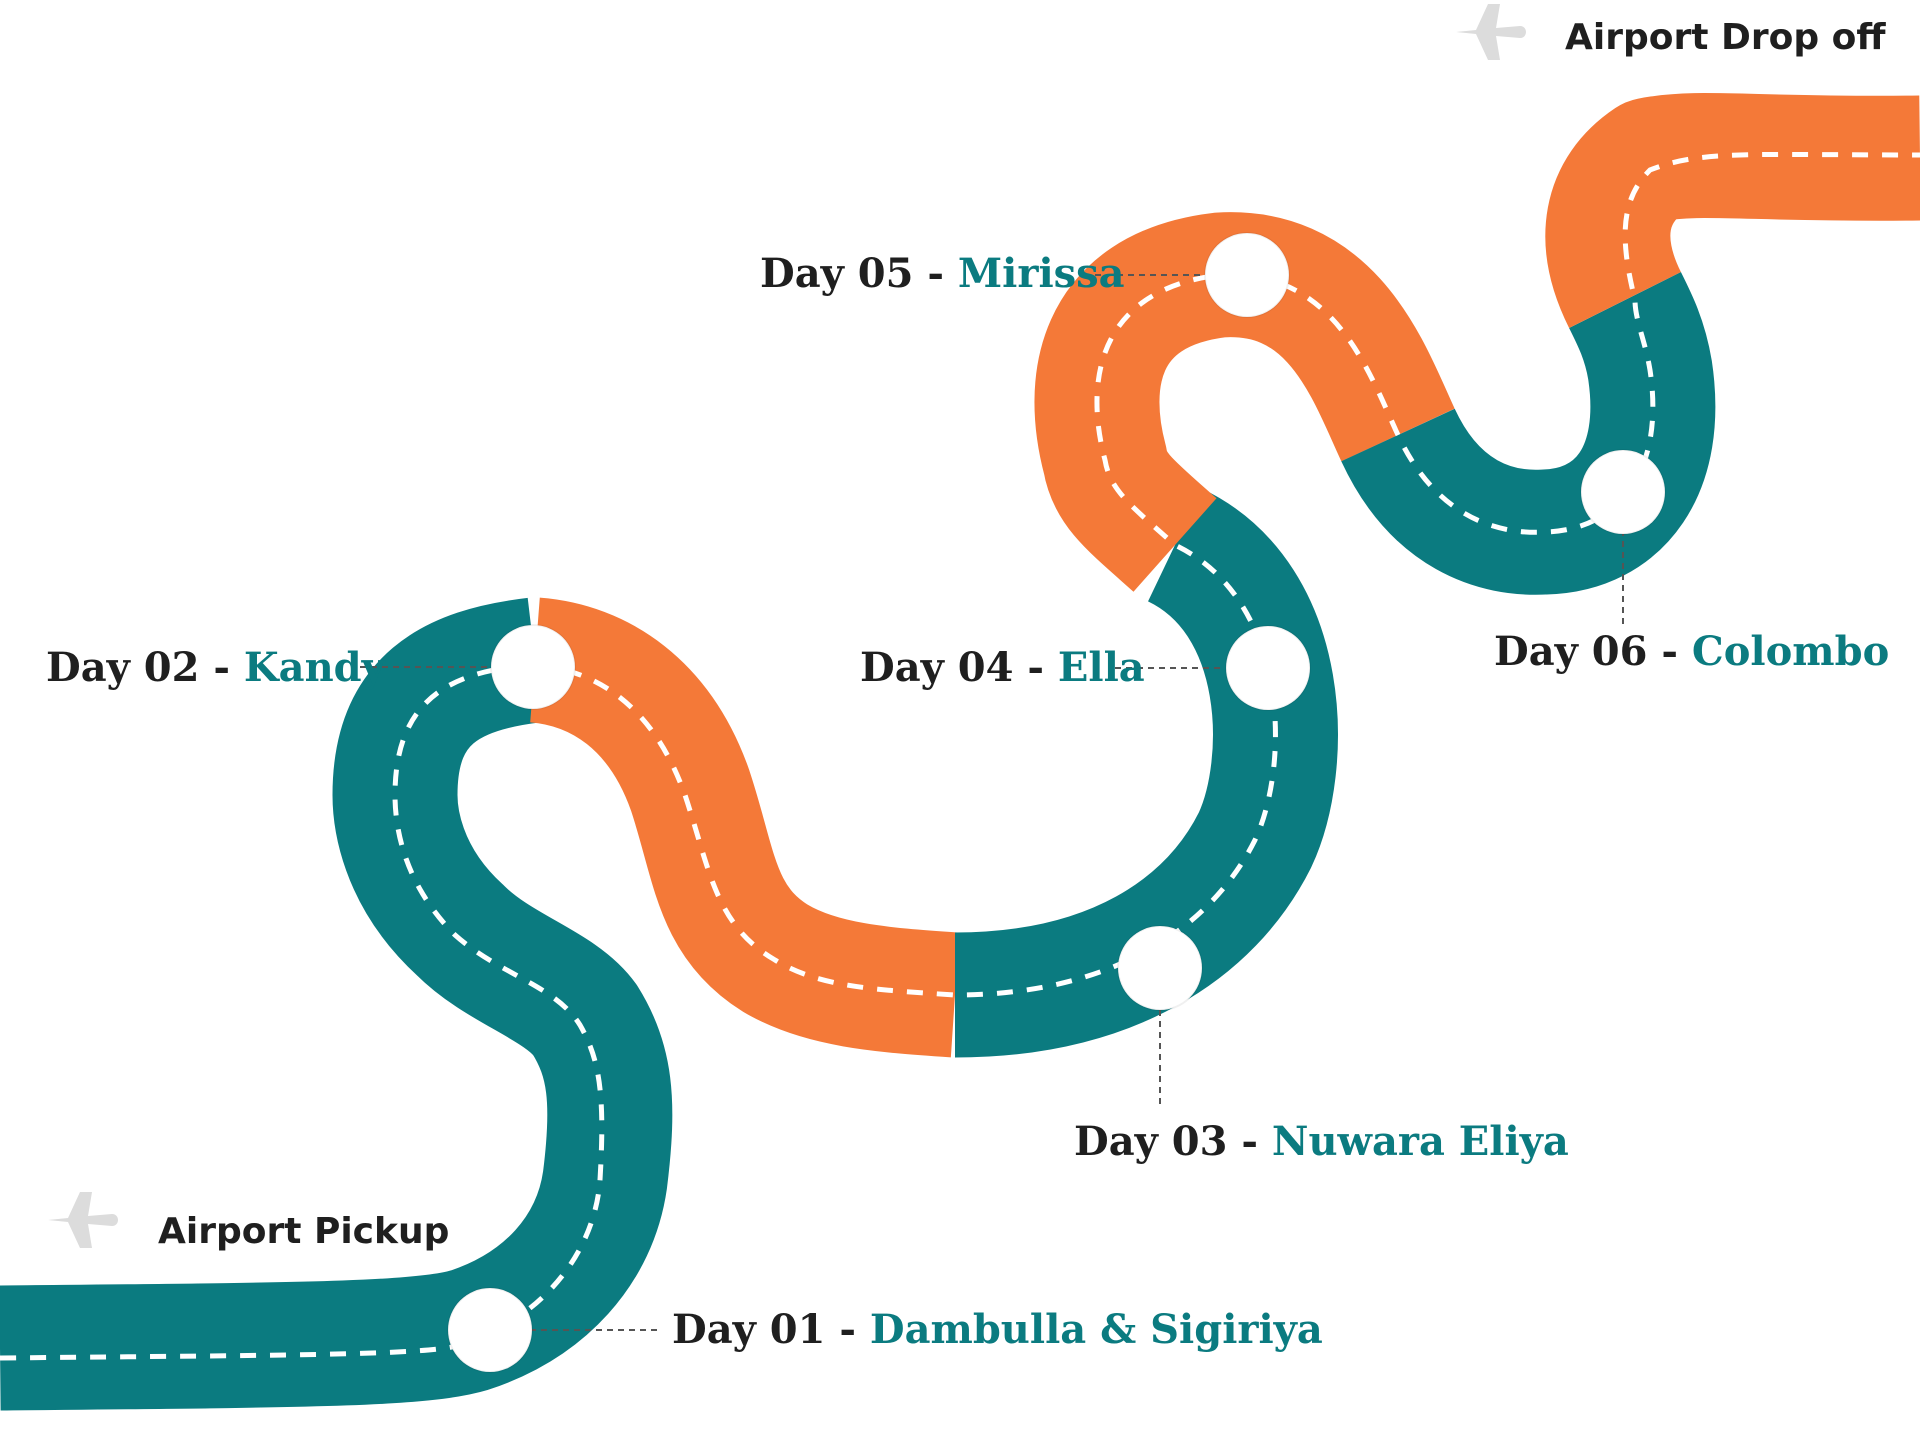  I want to click on stop-day: Day 05, so click(837, 273).